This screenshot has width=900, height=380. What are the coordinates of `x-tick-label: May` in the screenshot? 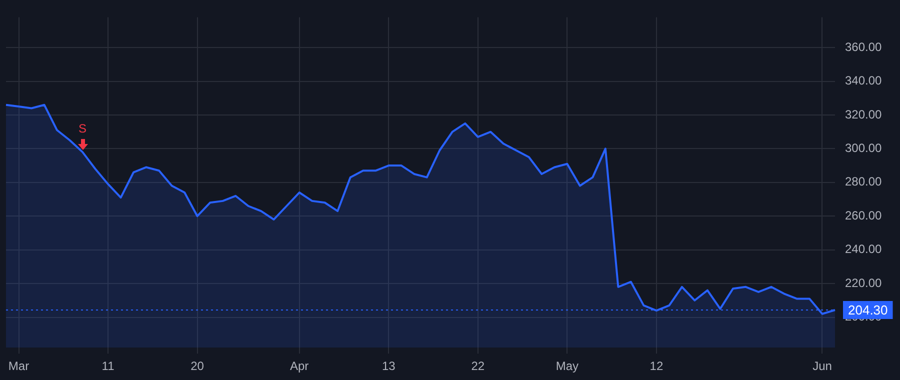 It's located at (567, 366).